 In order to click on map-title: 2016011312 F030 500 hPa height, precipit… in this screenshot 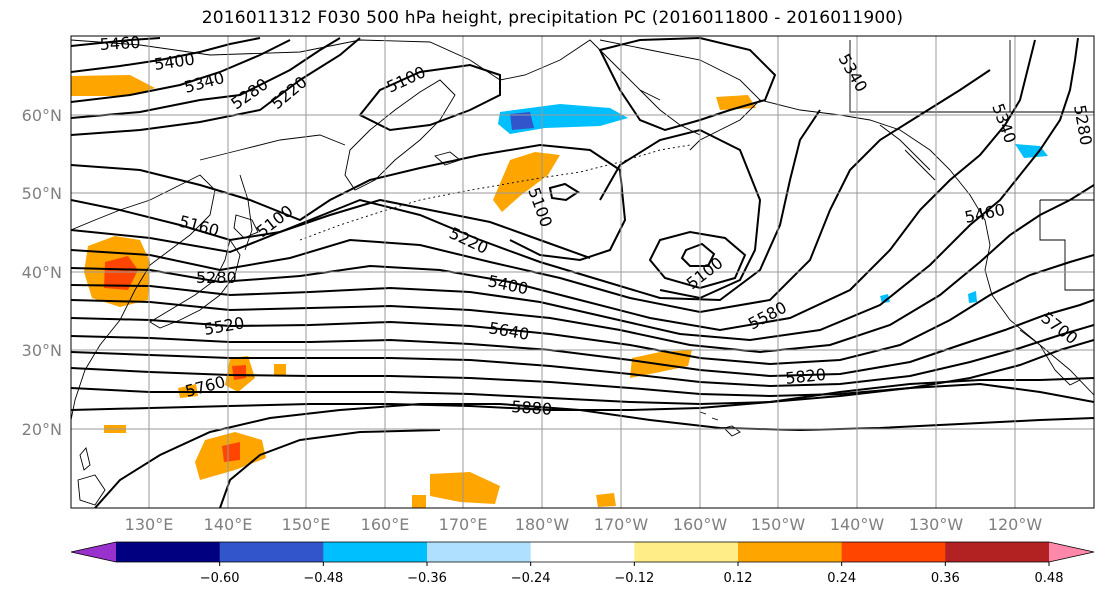, I will do `click(552, 18)`.